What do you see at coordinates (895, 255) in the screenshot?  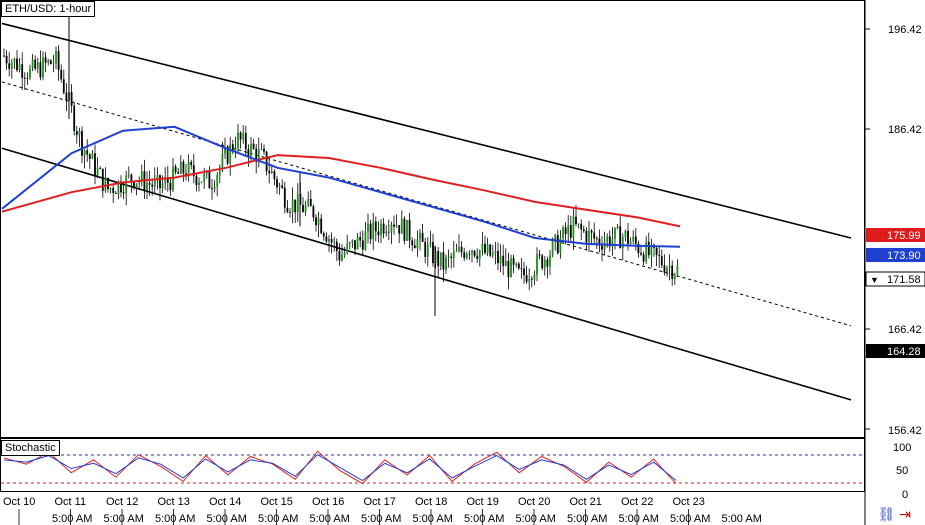 I see `badge-blue-ma` at bounding box center [895, 255].